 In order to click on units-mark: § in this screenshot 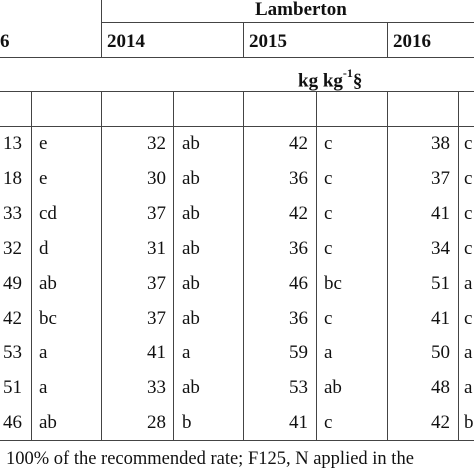, I will do `click(357, 81)`.